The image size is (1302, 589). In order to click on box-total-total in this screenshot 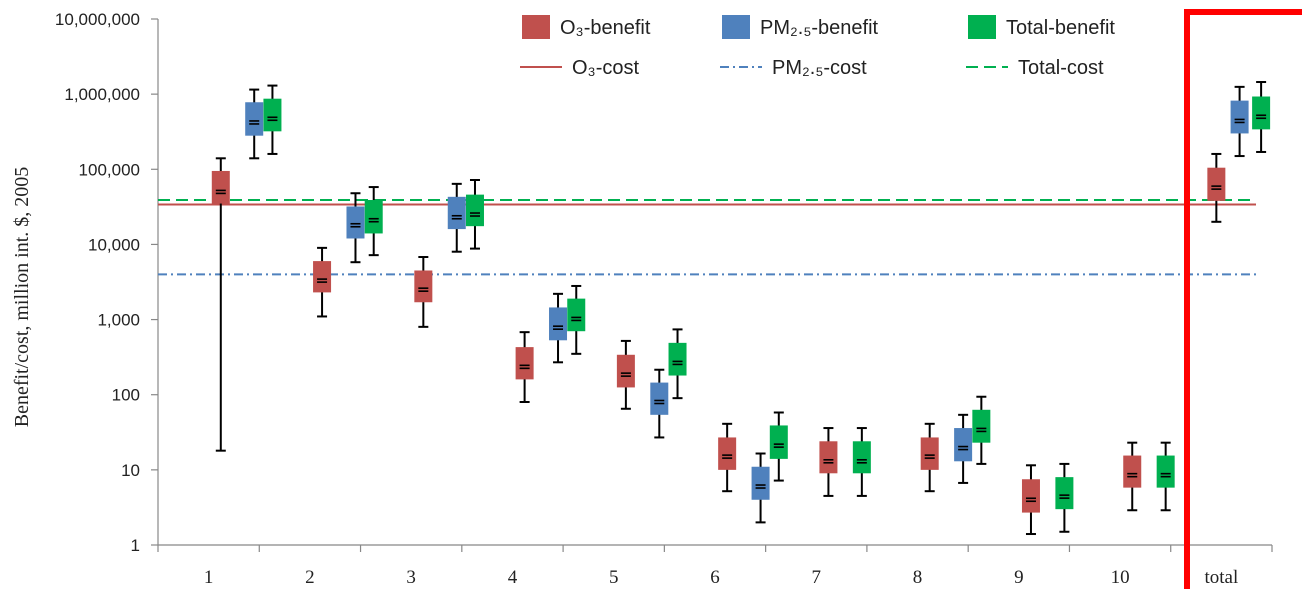, I will do `click(1261, 117)`.